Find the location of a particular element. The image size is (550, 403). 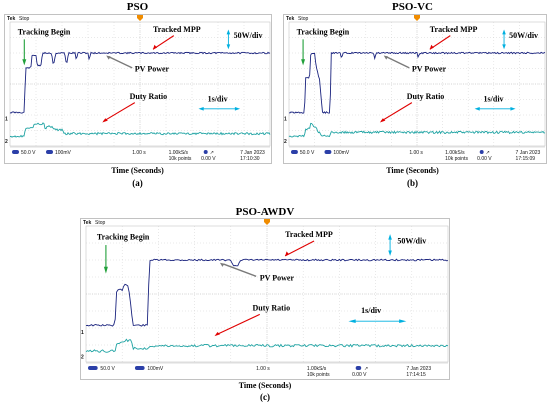

panel-sublabel: (b) is located at coordinates (412, 183).